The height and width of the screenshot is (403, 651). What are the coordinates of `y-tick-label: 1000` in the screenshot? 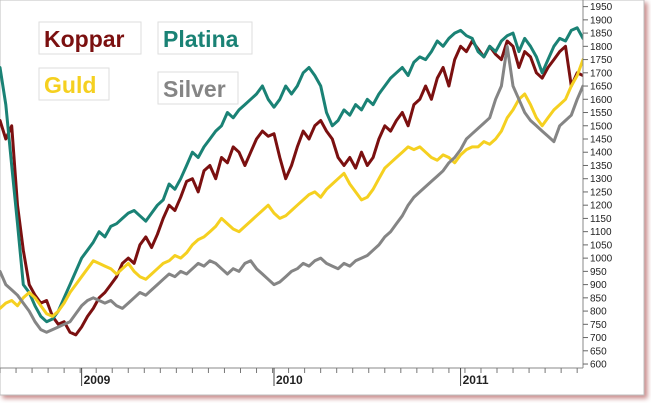 It's located at (601, 259).